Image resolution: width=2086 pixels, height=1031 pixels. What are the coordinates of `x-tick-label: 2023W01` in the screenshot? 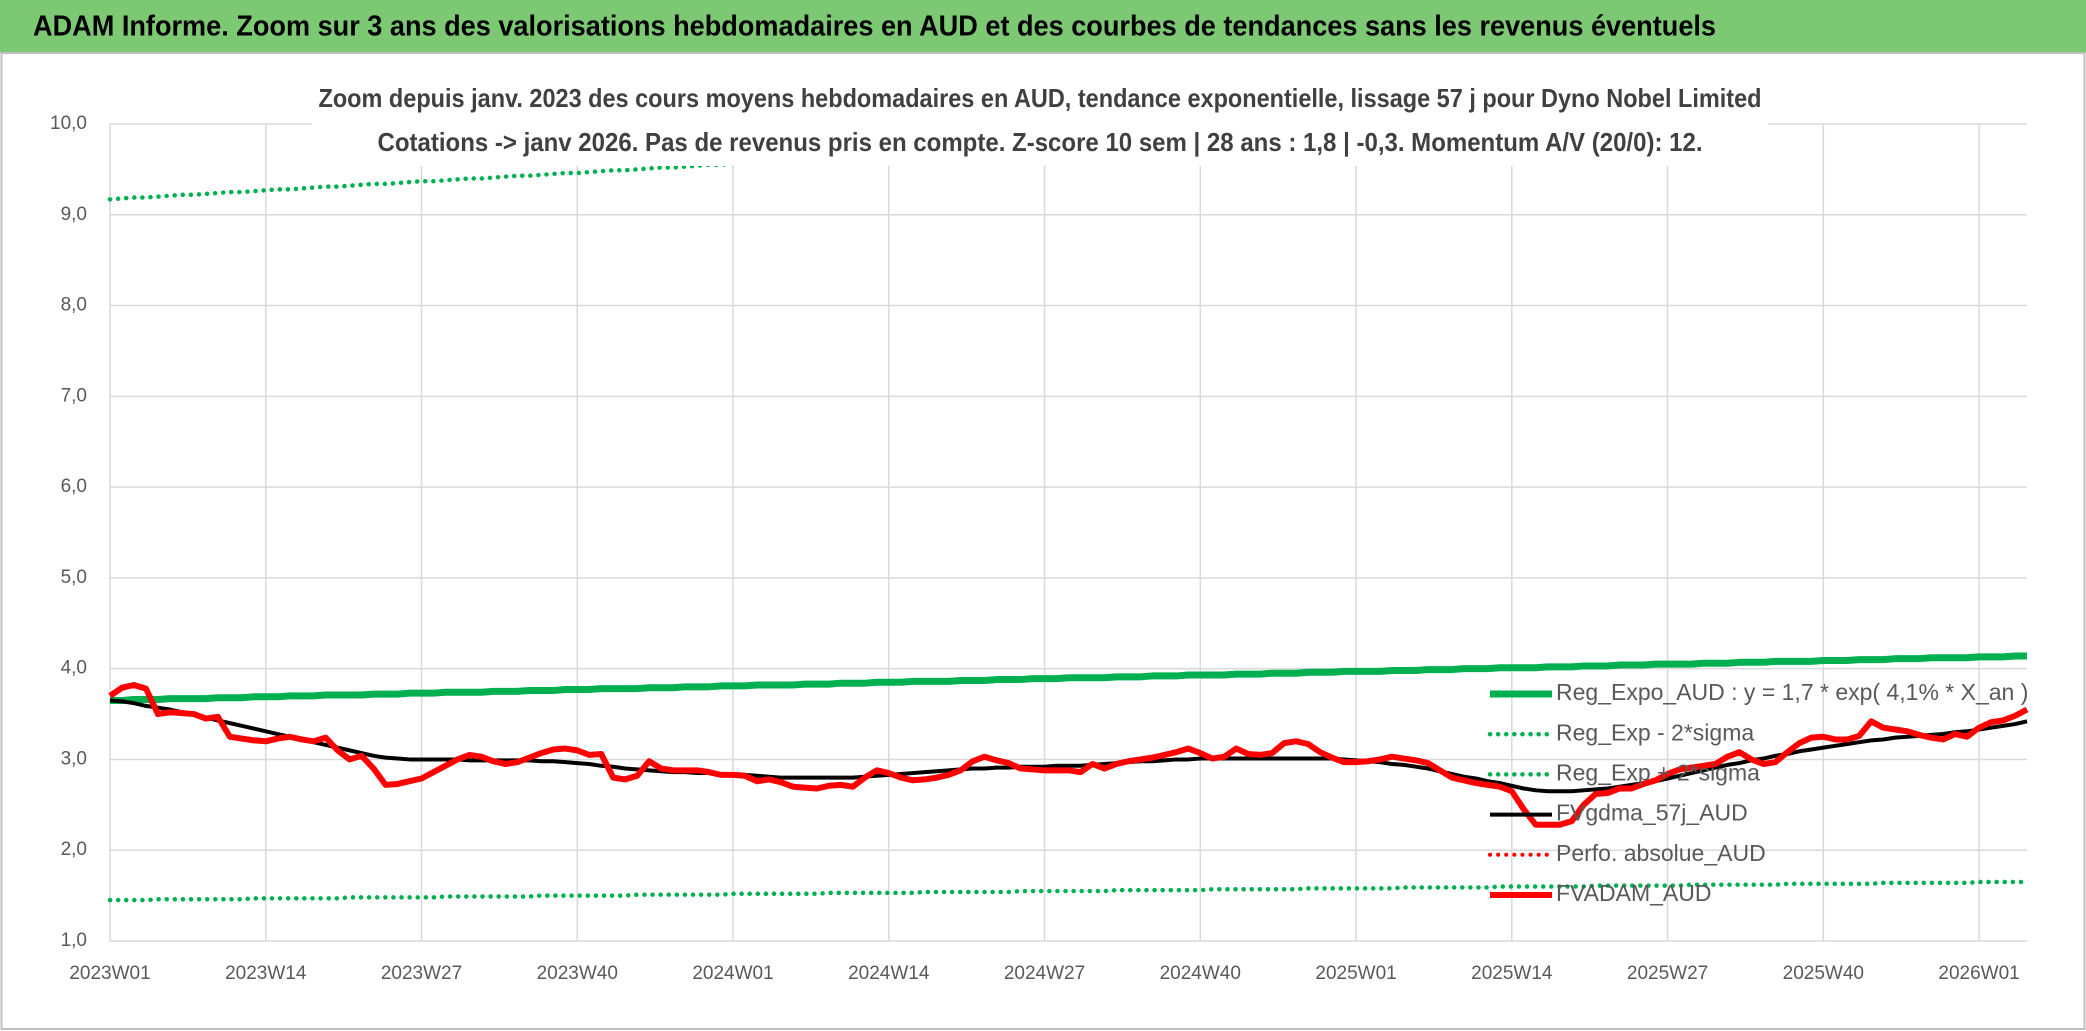 It's located at (109, 973).